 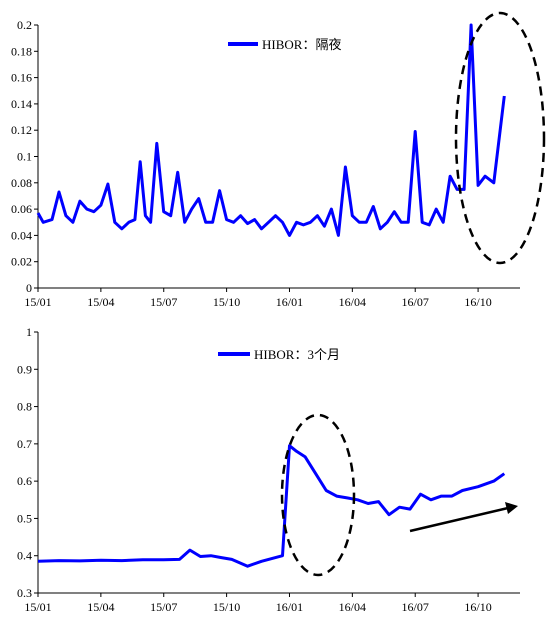 What do you see at coordinates (21, 209) in the screenshot?
I see `y-tick-label: 0.06` at bounding box center [21, 209].